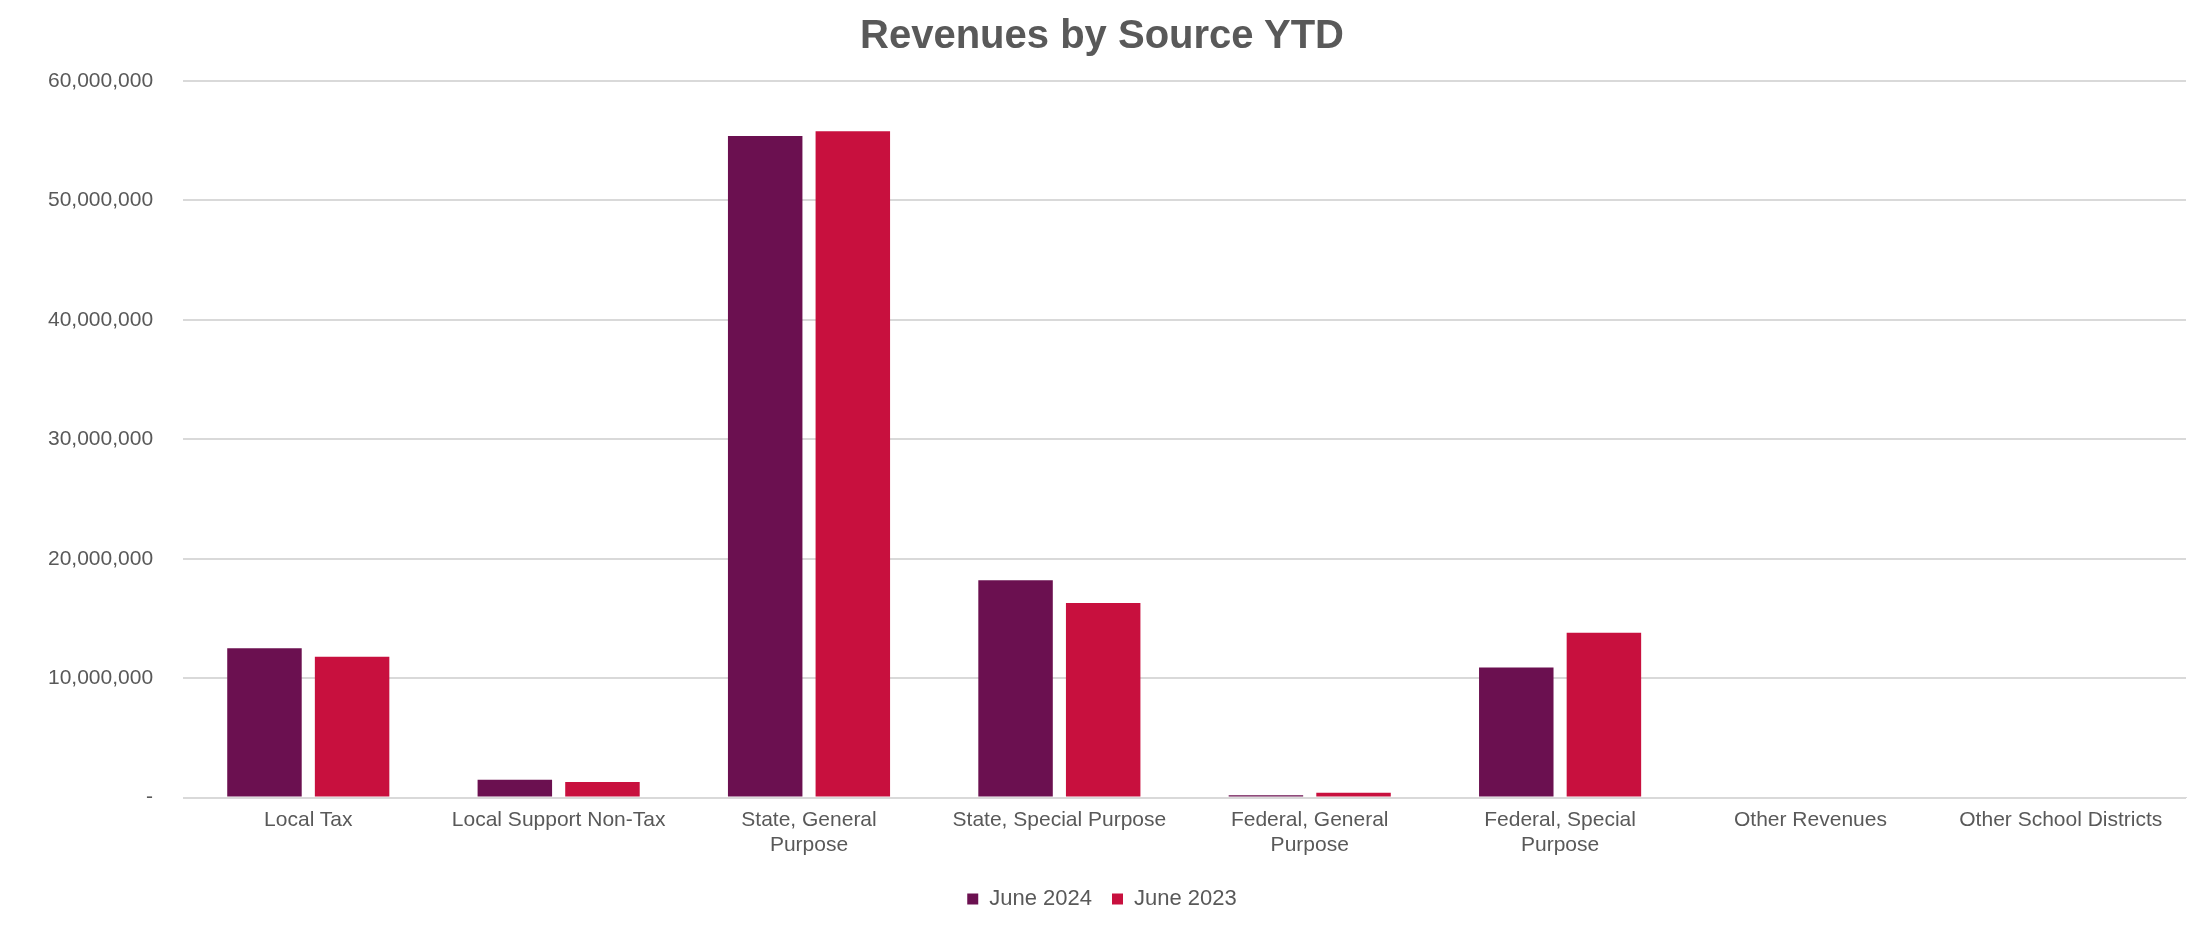 Image resolution: width=2204 pixels, height=933 pixels. Describe the element at coordinates (558, 818) in the screenshot. I see `x-tick-label: Local Support Non-Tax` at that location.